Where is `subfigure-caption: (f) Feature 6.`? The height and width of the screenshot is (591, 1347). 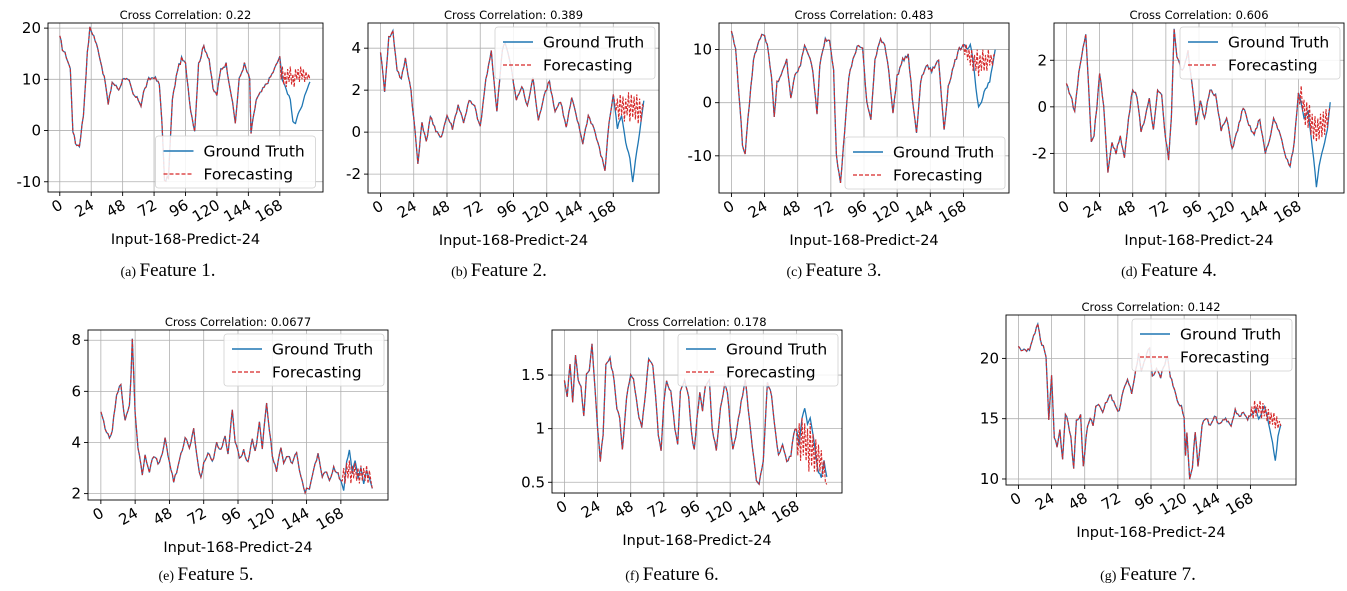 subfigure-caption: (f) Feature 6. is located at coordinates (671, 574).